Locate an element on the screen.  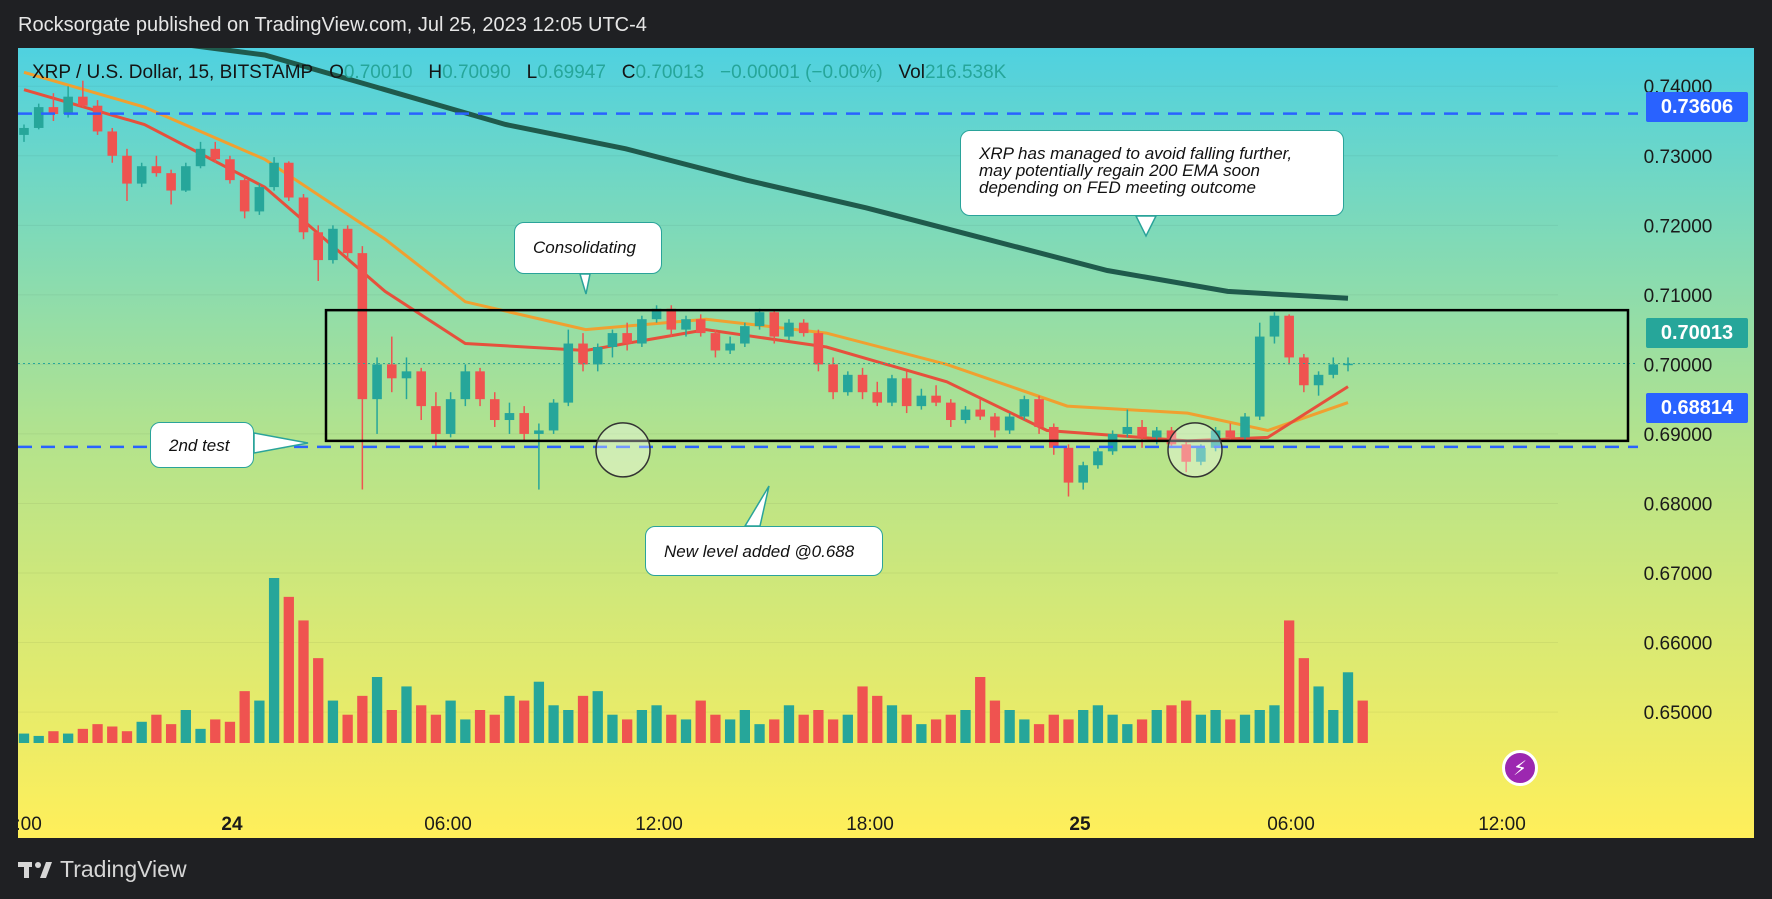
lightning-icon: ⚡ is located at coordinates (1520, 768).